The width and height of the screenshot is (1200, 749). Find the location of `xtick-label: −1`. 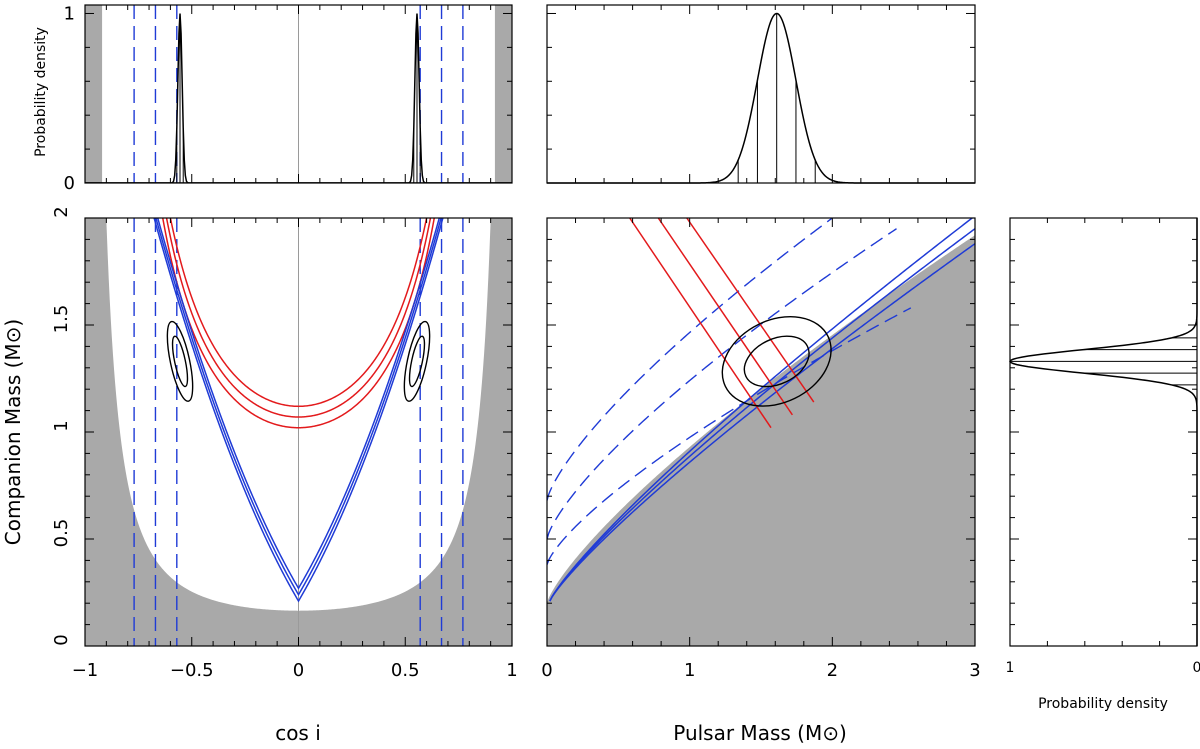

xtick-label: −1 is located at coordinates (85, 670).